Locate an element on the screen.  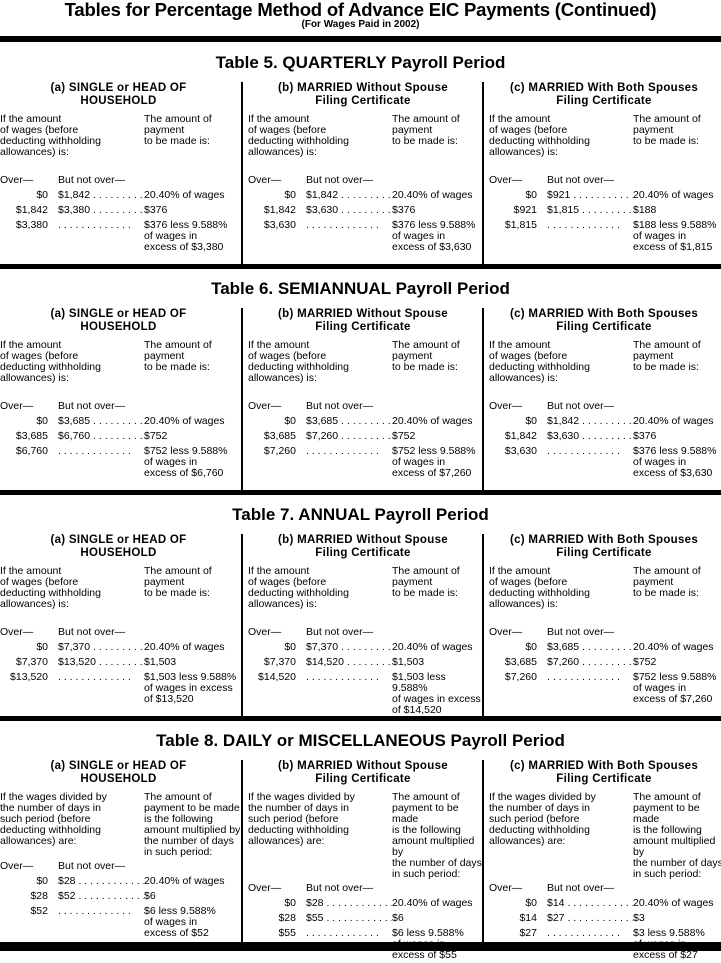
not-over-value is located at coordinates (96, 688).